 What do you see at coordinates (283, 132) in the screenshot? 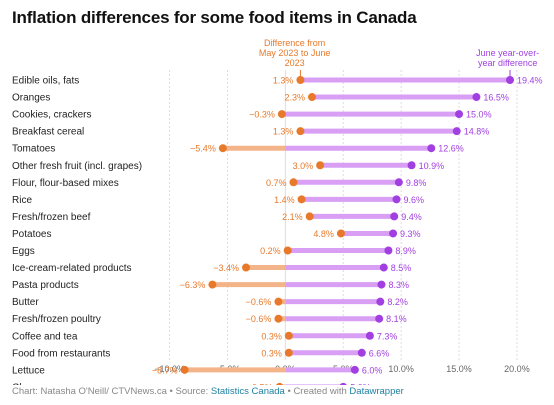
I see `data-label-start: 1.3%` at bounding box center [283, 132].